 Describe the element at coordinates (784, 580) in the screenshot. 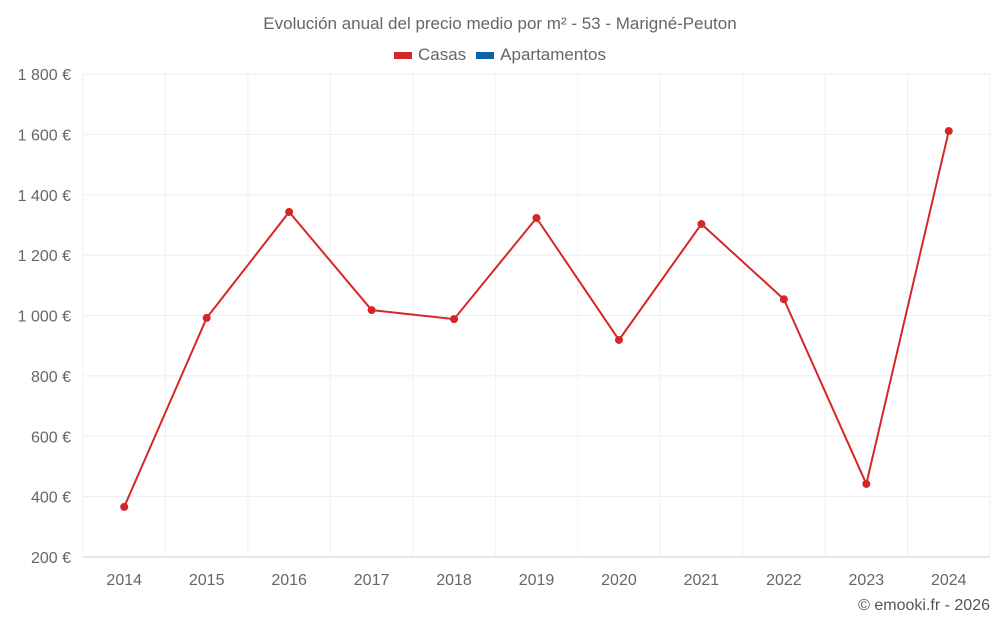

I see `x-tick-label: 2022` at that location.